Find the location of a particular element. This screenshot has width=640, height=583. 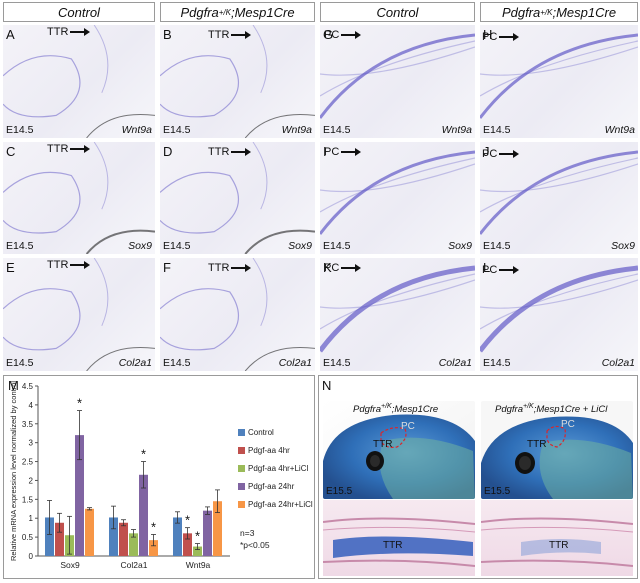

panel-h: H E14.5 Wnt9a PC is located at coordinates (559, 81).